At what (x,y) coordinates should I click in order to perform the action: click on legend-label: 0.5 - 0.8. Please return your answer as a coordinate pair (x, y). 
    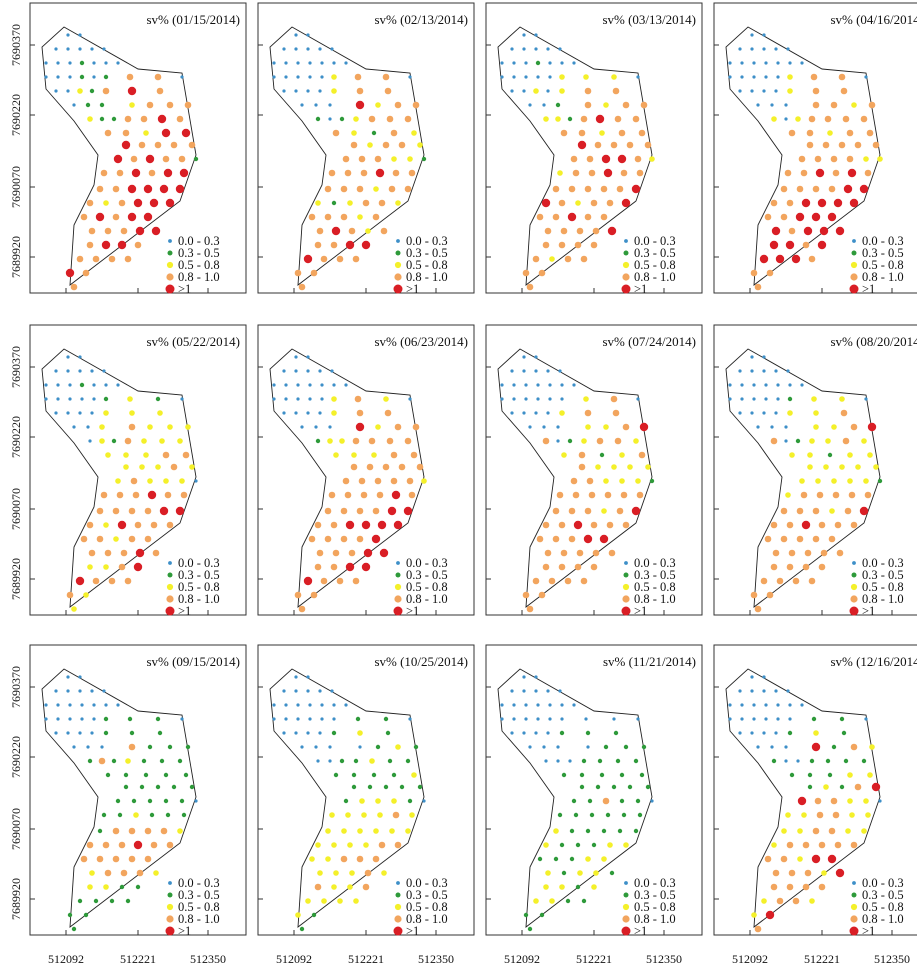
    Looking at the image, I should click on (655, 907).